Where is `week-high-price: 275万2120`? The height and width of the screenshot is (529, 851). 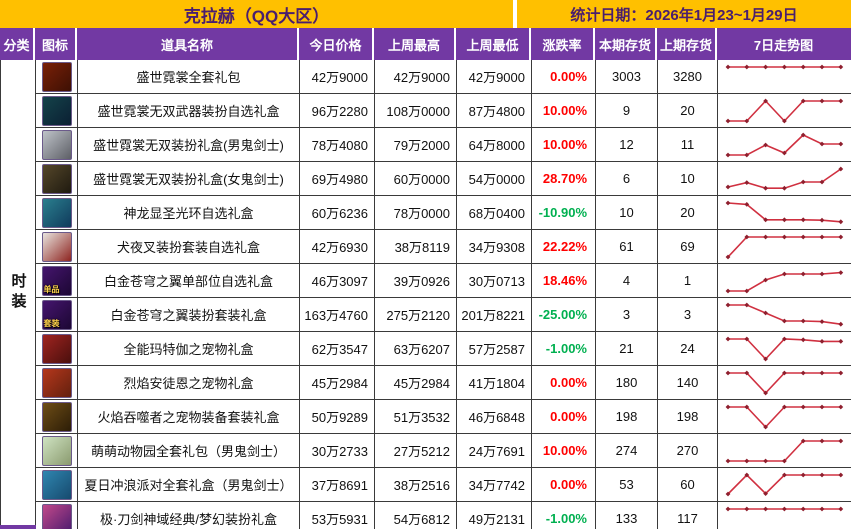
week-high-price: 275万2120 is located at coordinates (416, 314).